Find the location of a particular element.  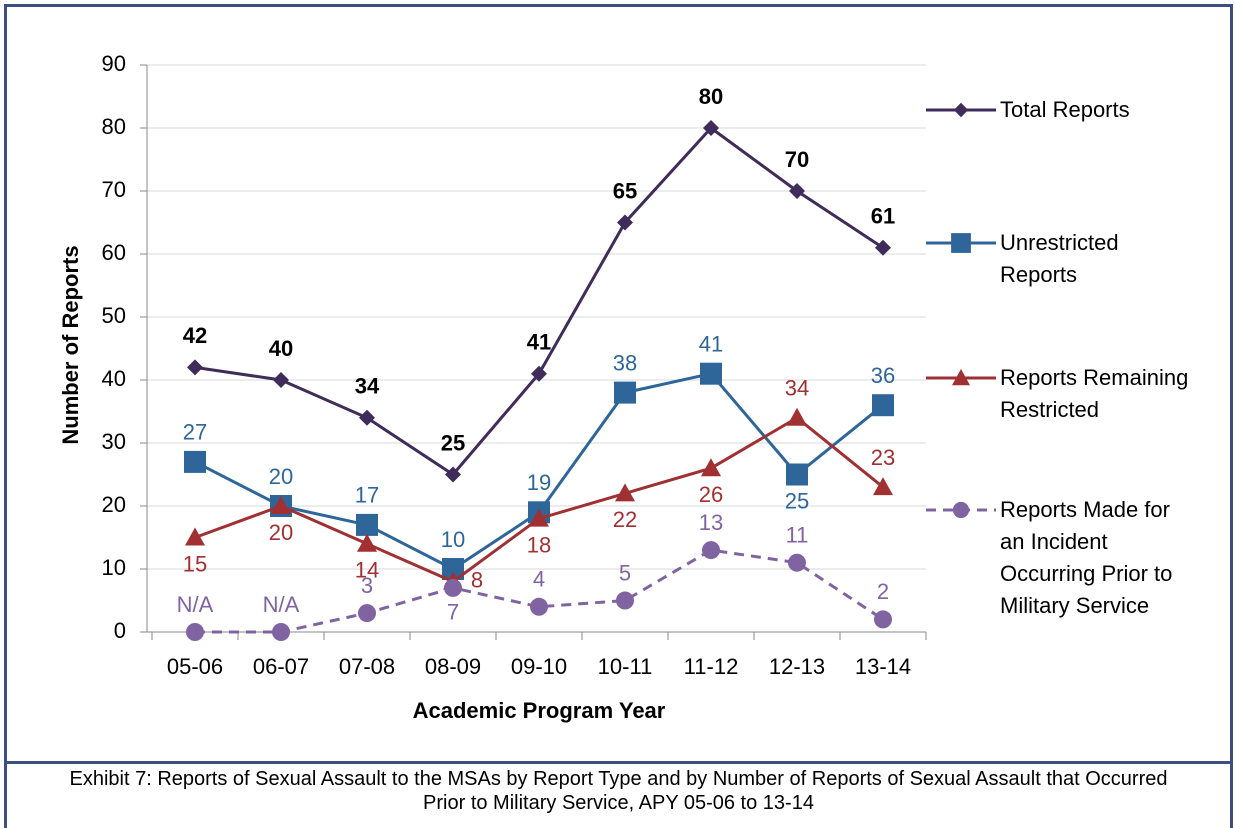

data-label: 23 is located at coordinates (883, 457).